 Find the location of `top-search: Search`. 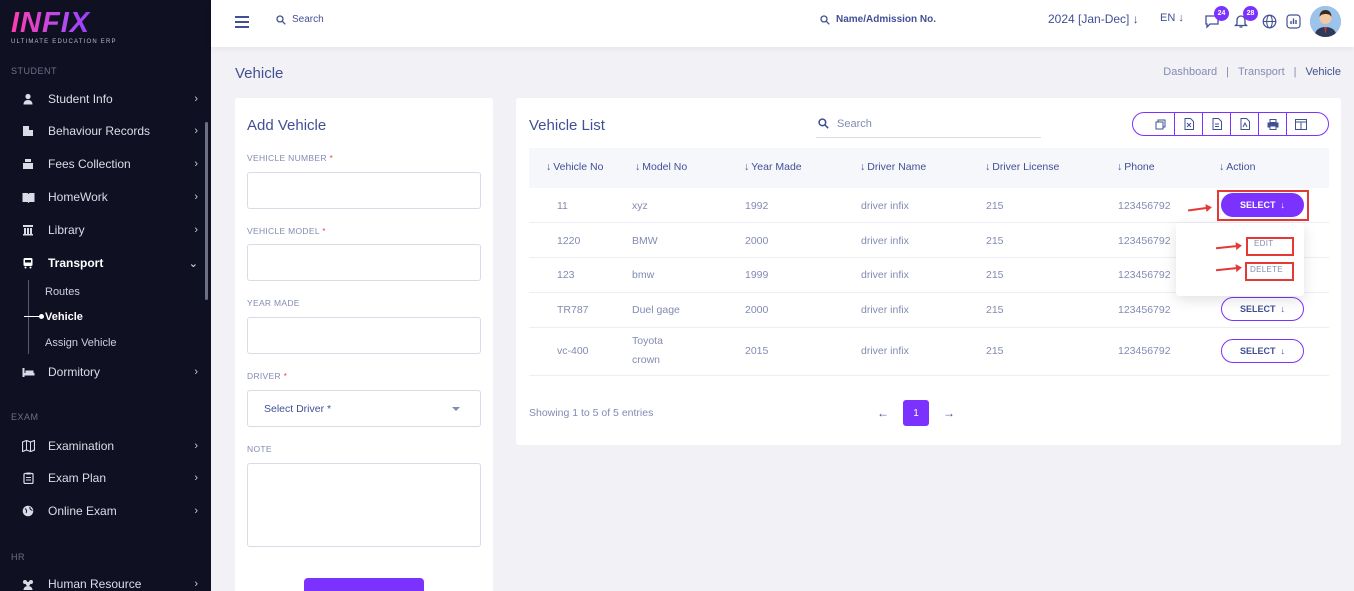

top-search: Search is located at coordinates (300, 19).